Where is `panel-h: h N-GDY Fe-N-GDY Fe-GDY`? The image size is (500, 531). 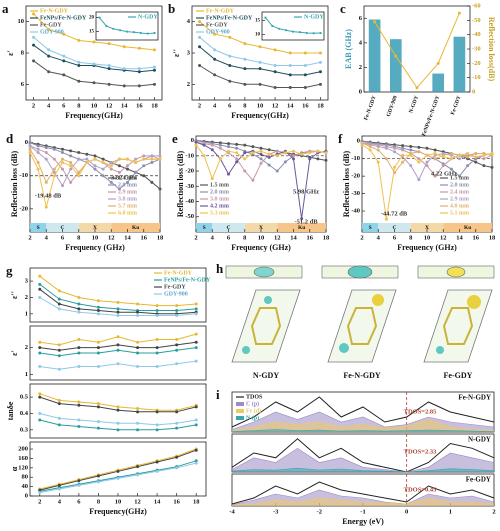
panel-h: h N-GDY Fe-N-GDY Fe-GDY is located at coordinates (355, 320).